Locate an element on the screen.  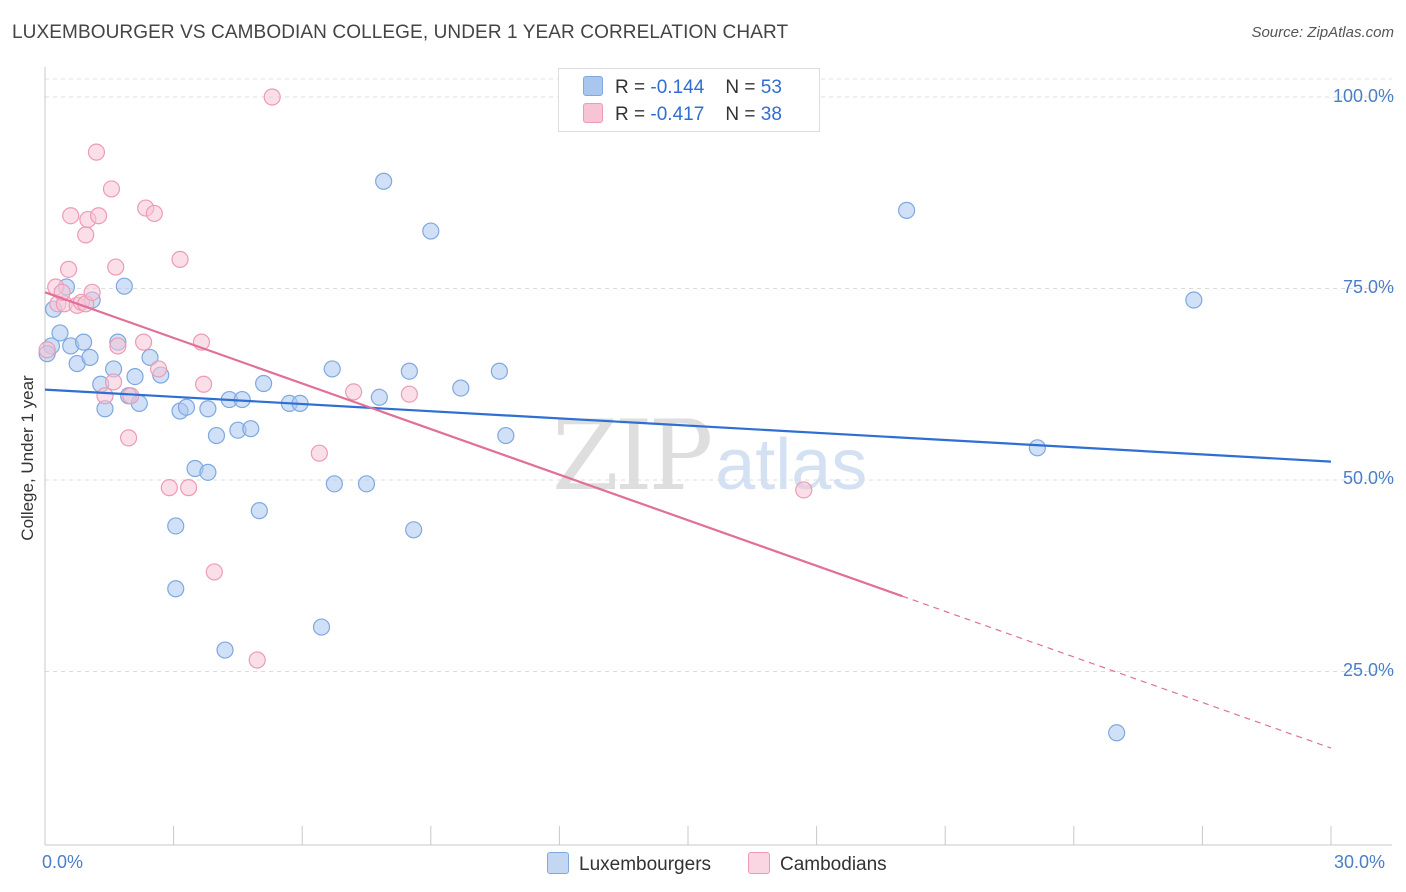
y-tick-label-25: 25.0% is located at coordinates (1368, 670).